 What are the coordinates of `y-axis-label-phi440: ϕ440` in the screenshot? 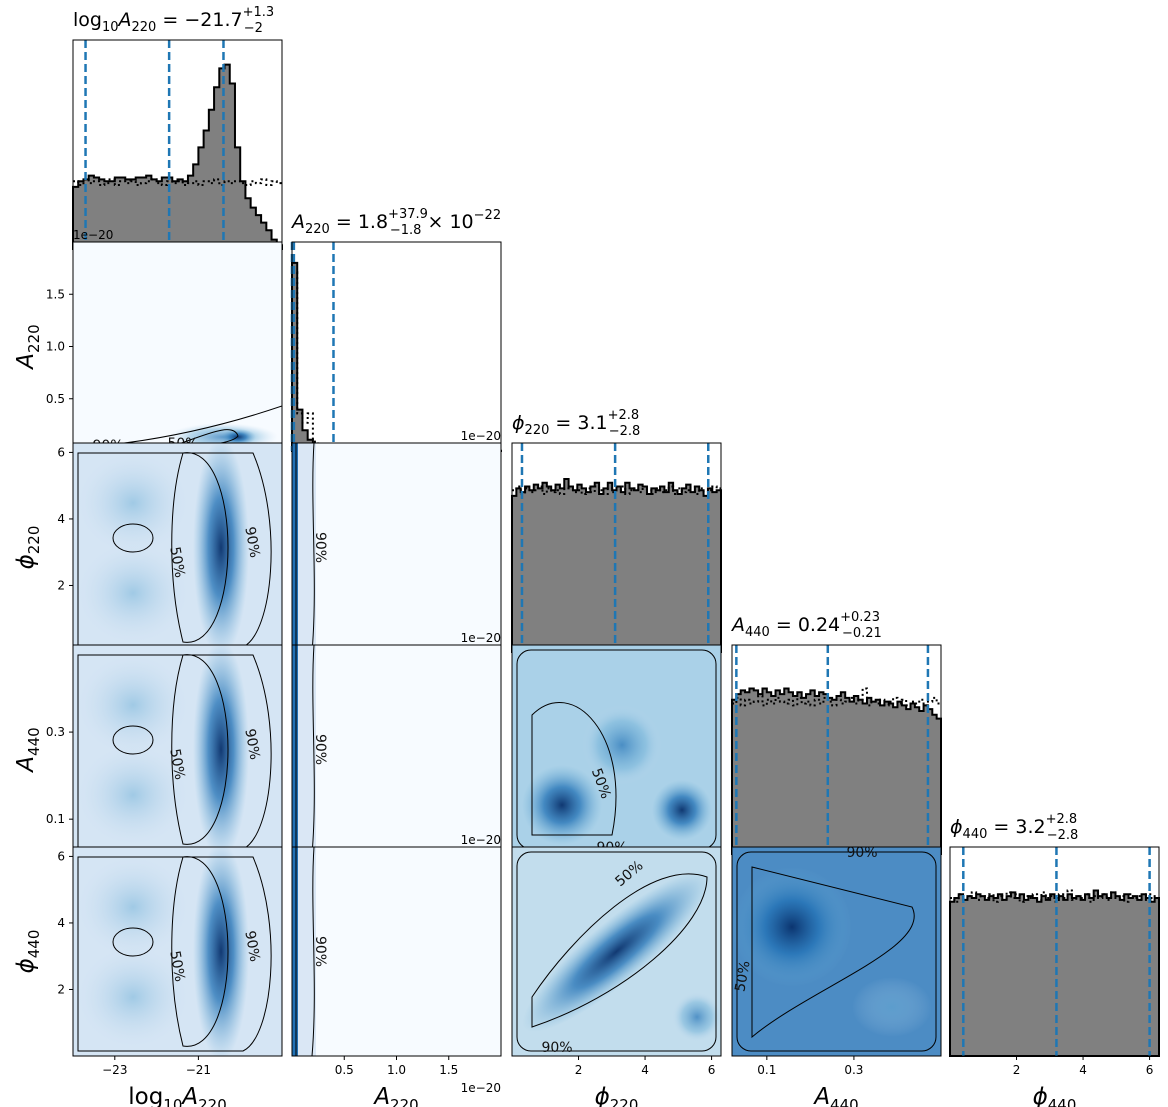 It's located at (28, 952).